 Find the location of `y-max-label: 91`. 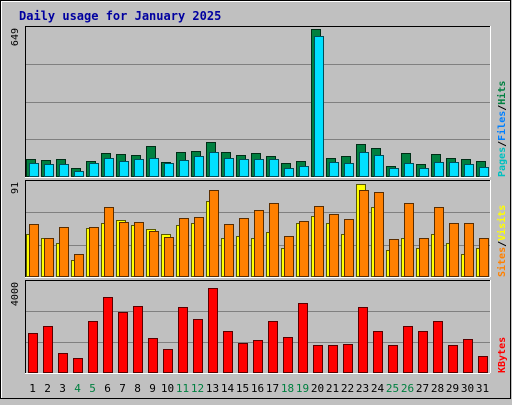

y-max-label: 91 is located at coordinates (15, 188).